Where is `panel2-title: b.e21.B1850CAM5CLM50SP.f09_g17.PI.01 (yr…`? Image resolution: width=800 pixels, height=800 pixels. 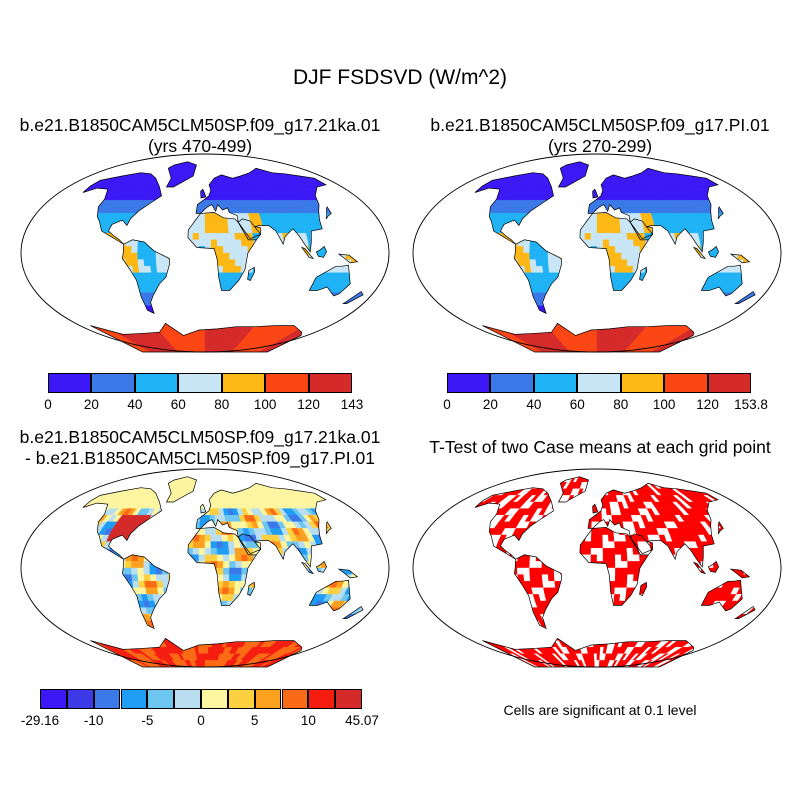
panel2-title: b.e21.B1850CAM5CLM50SP.f09_g17.PI.01 (yr… is located at coordinates (600, 136).